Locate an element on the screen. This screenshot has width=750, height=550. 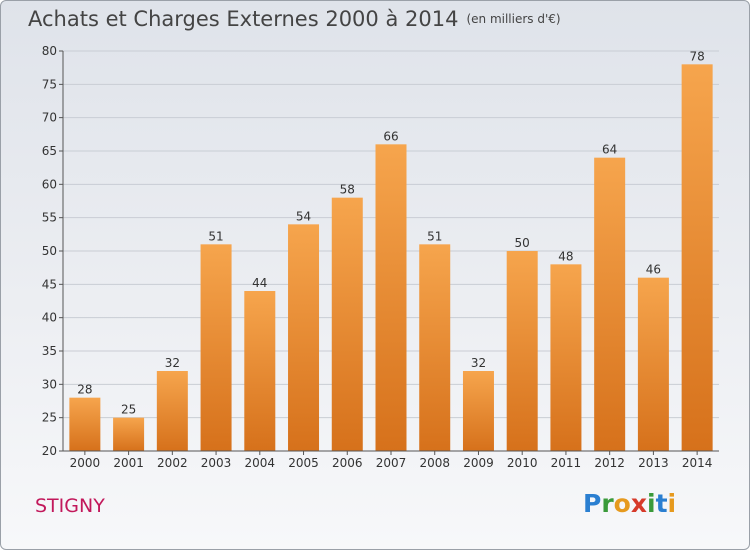
x-tick-label: 2007 is located at coordinates (391, 463).